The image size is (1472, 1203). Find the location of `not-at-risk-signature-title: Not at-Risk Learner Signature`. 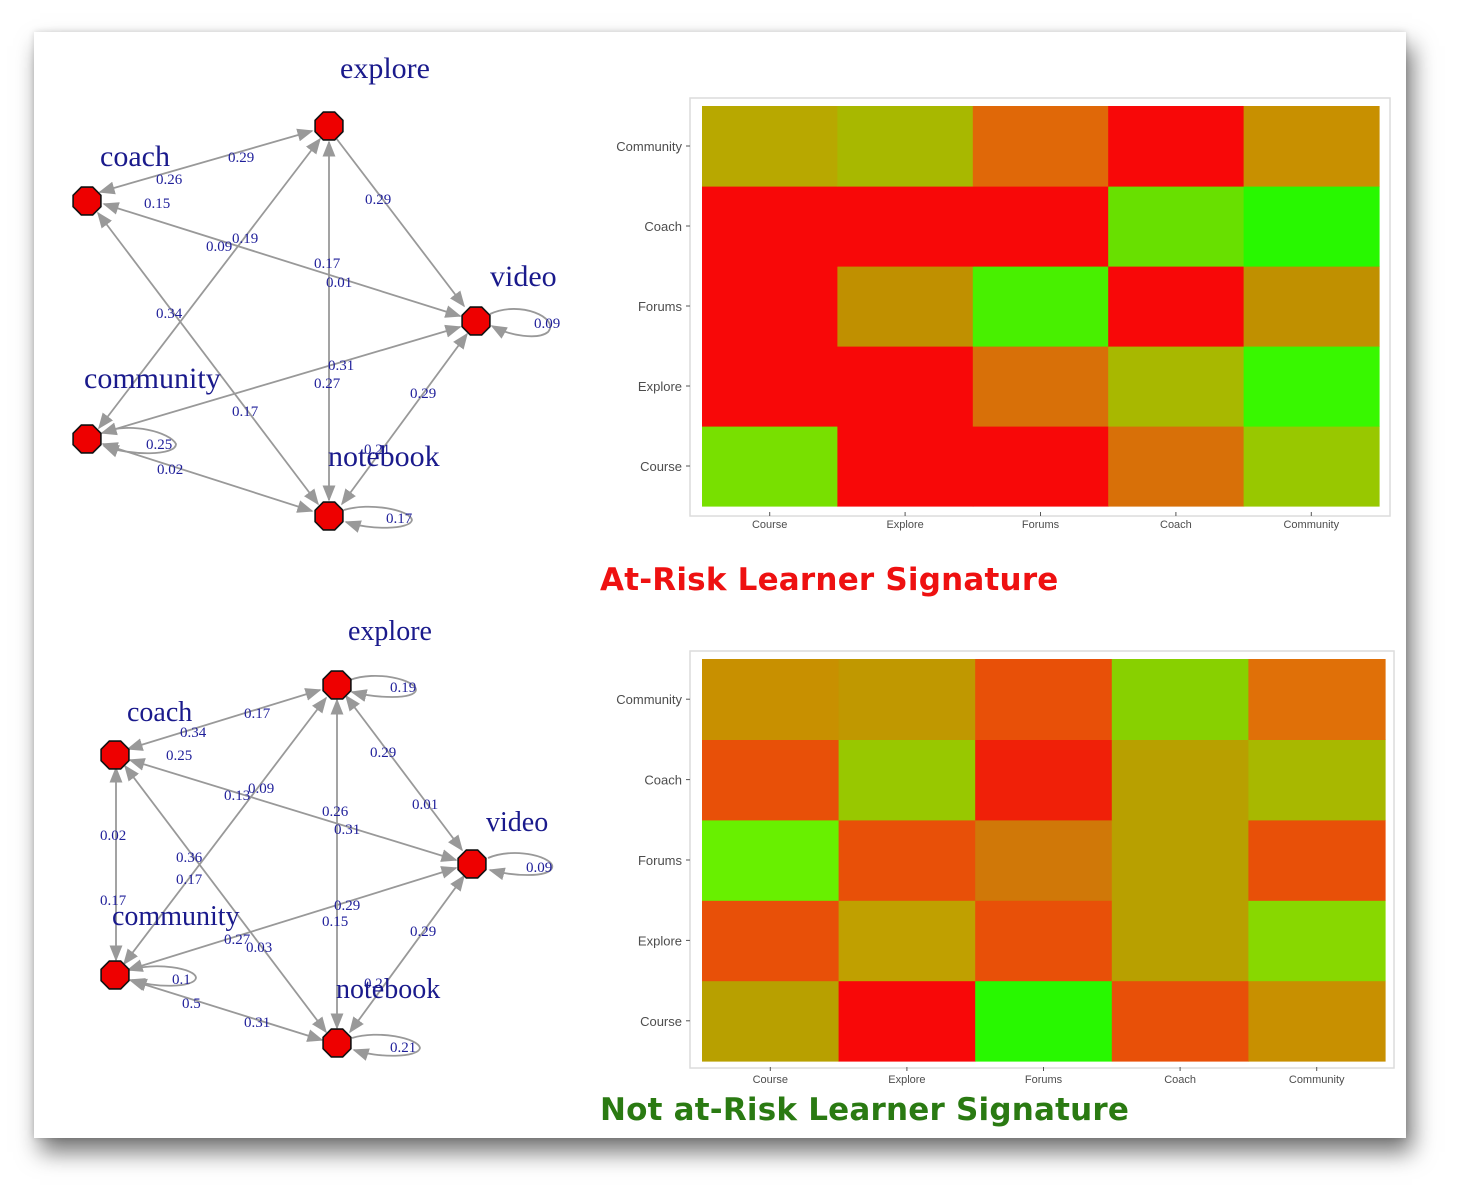

not-at-risk-signature-title: Not at-Risk Learner Signature is located at coordinates (865, 1110).